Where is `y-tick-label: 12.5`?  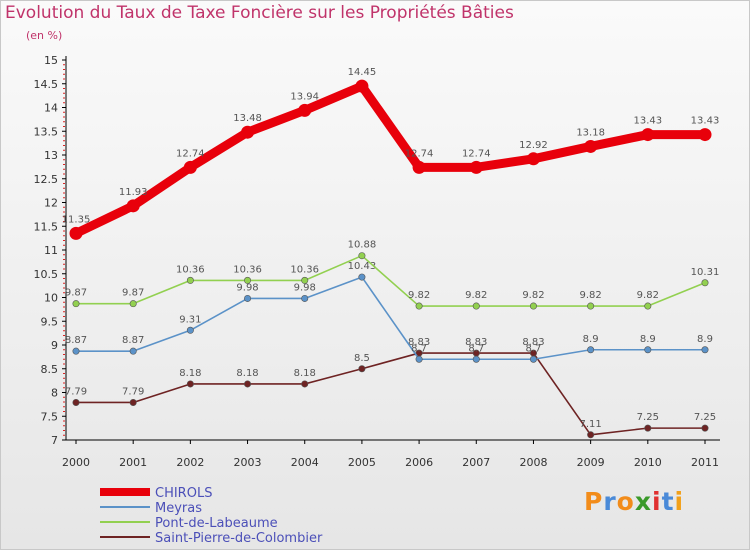 y-tick-label: 12.5 is located at coordinates (46, 179).